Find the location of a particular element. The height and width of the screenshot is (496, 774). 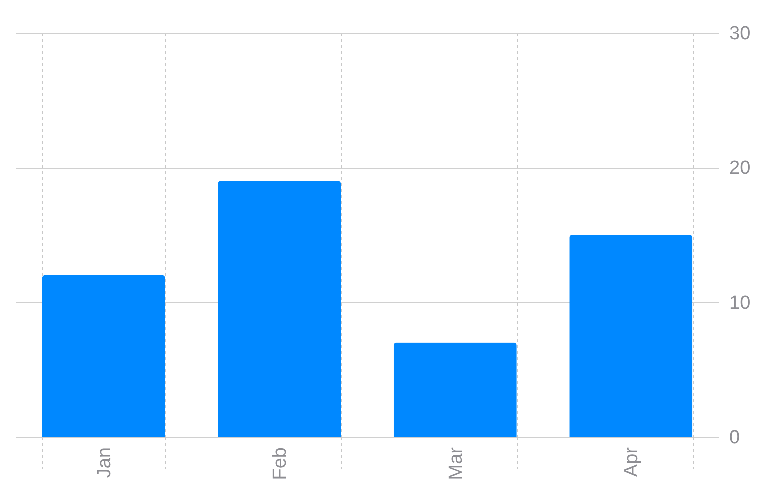

y-tick-label: 20 is located at coordinates (740, 169).